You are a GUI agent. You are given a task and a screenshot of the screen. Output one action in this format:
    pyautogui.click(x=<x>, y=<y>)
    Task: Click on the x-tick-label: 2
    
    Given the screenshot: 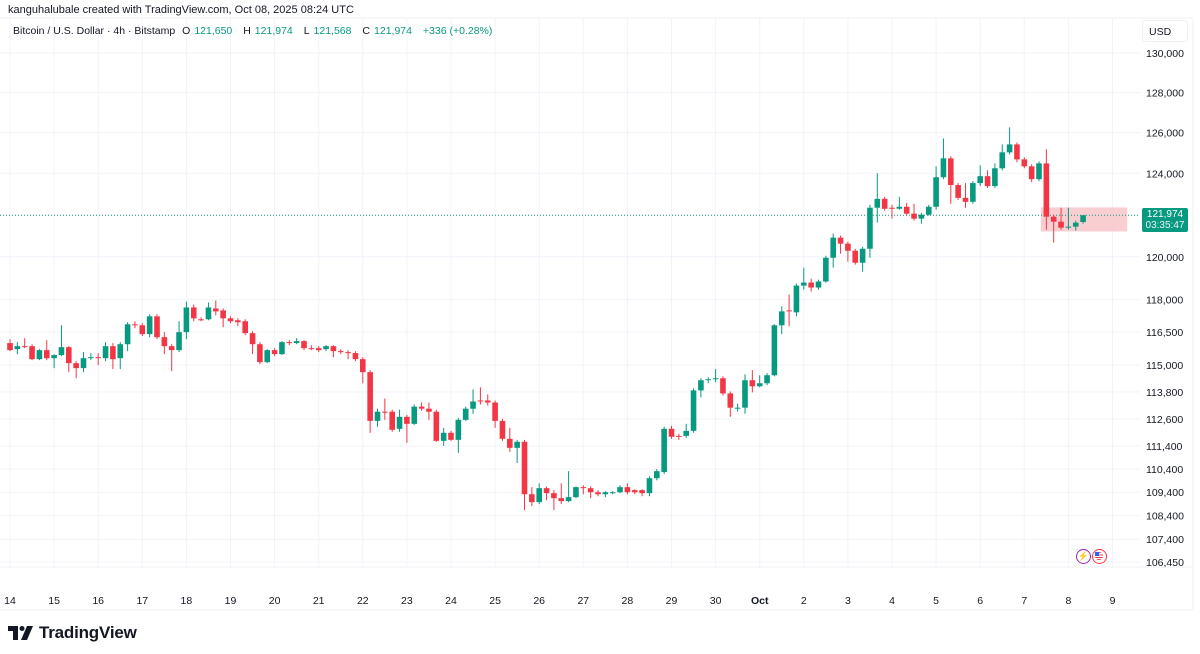 What is the action you would take?
    pyautogui.click(x=804, y=601)
    